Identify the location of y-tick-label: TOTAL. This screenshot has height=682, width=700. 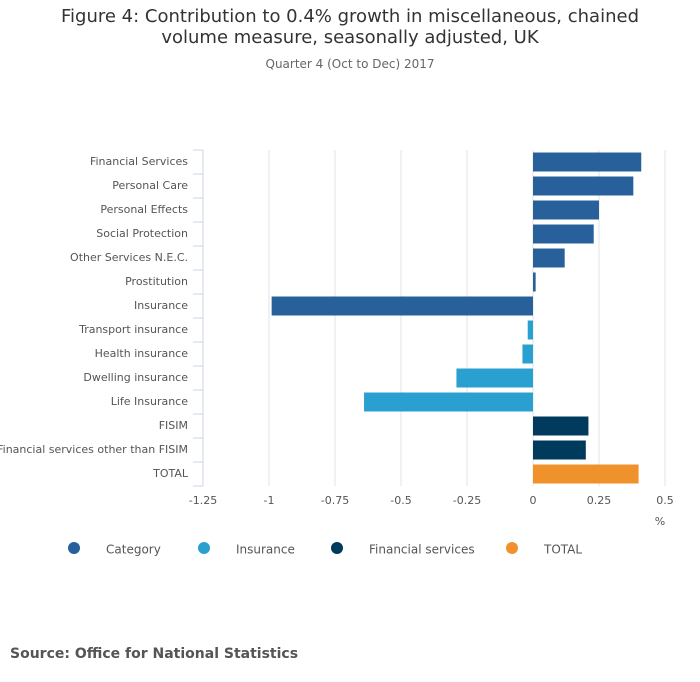
(170, 473).